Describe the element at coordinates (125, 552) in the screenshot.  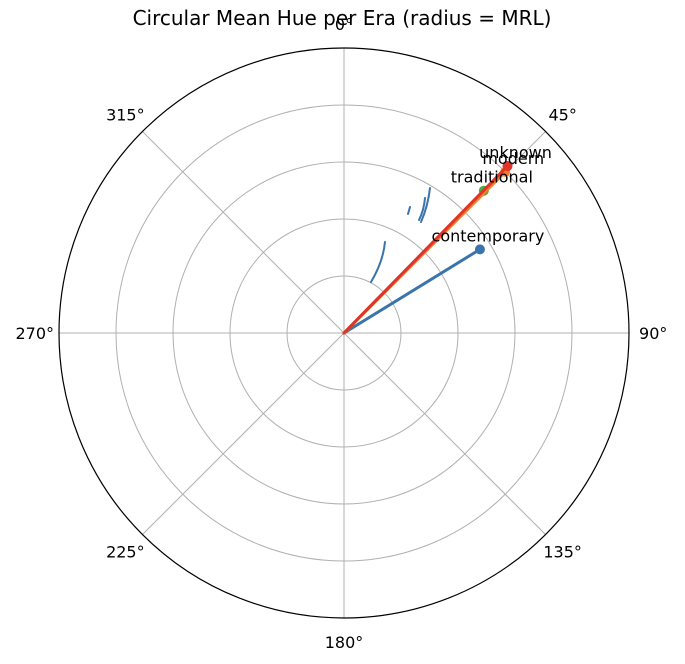
I see `angle-tick-label: 225°` at that location.